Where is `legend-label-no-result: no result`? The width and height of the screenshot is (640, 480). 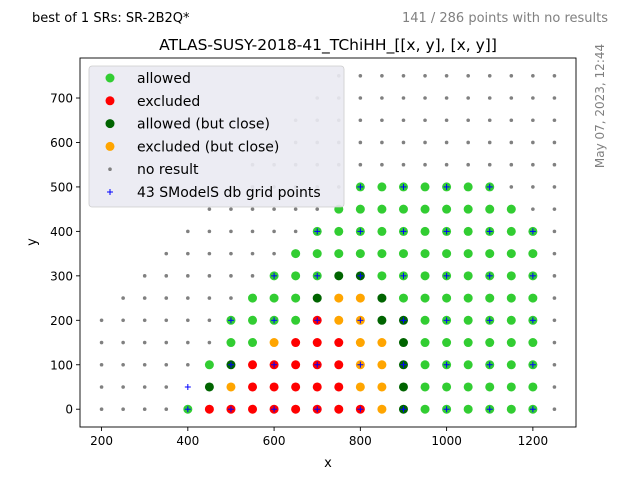
legend-label-no-result: no result is located at coordinates (168, 170).